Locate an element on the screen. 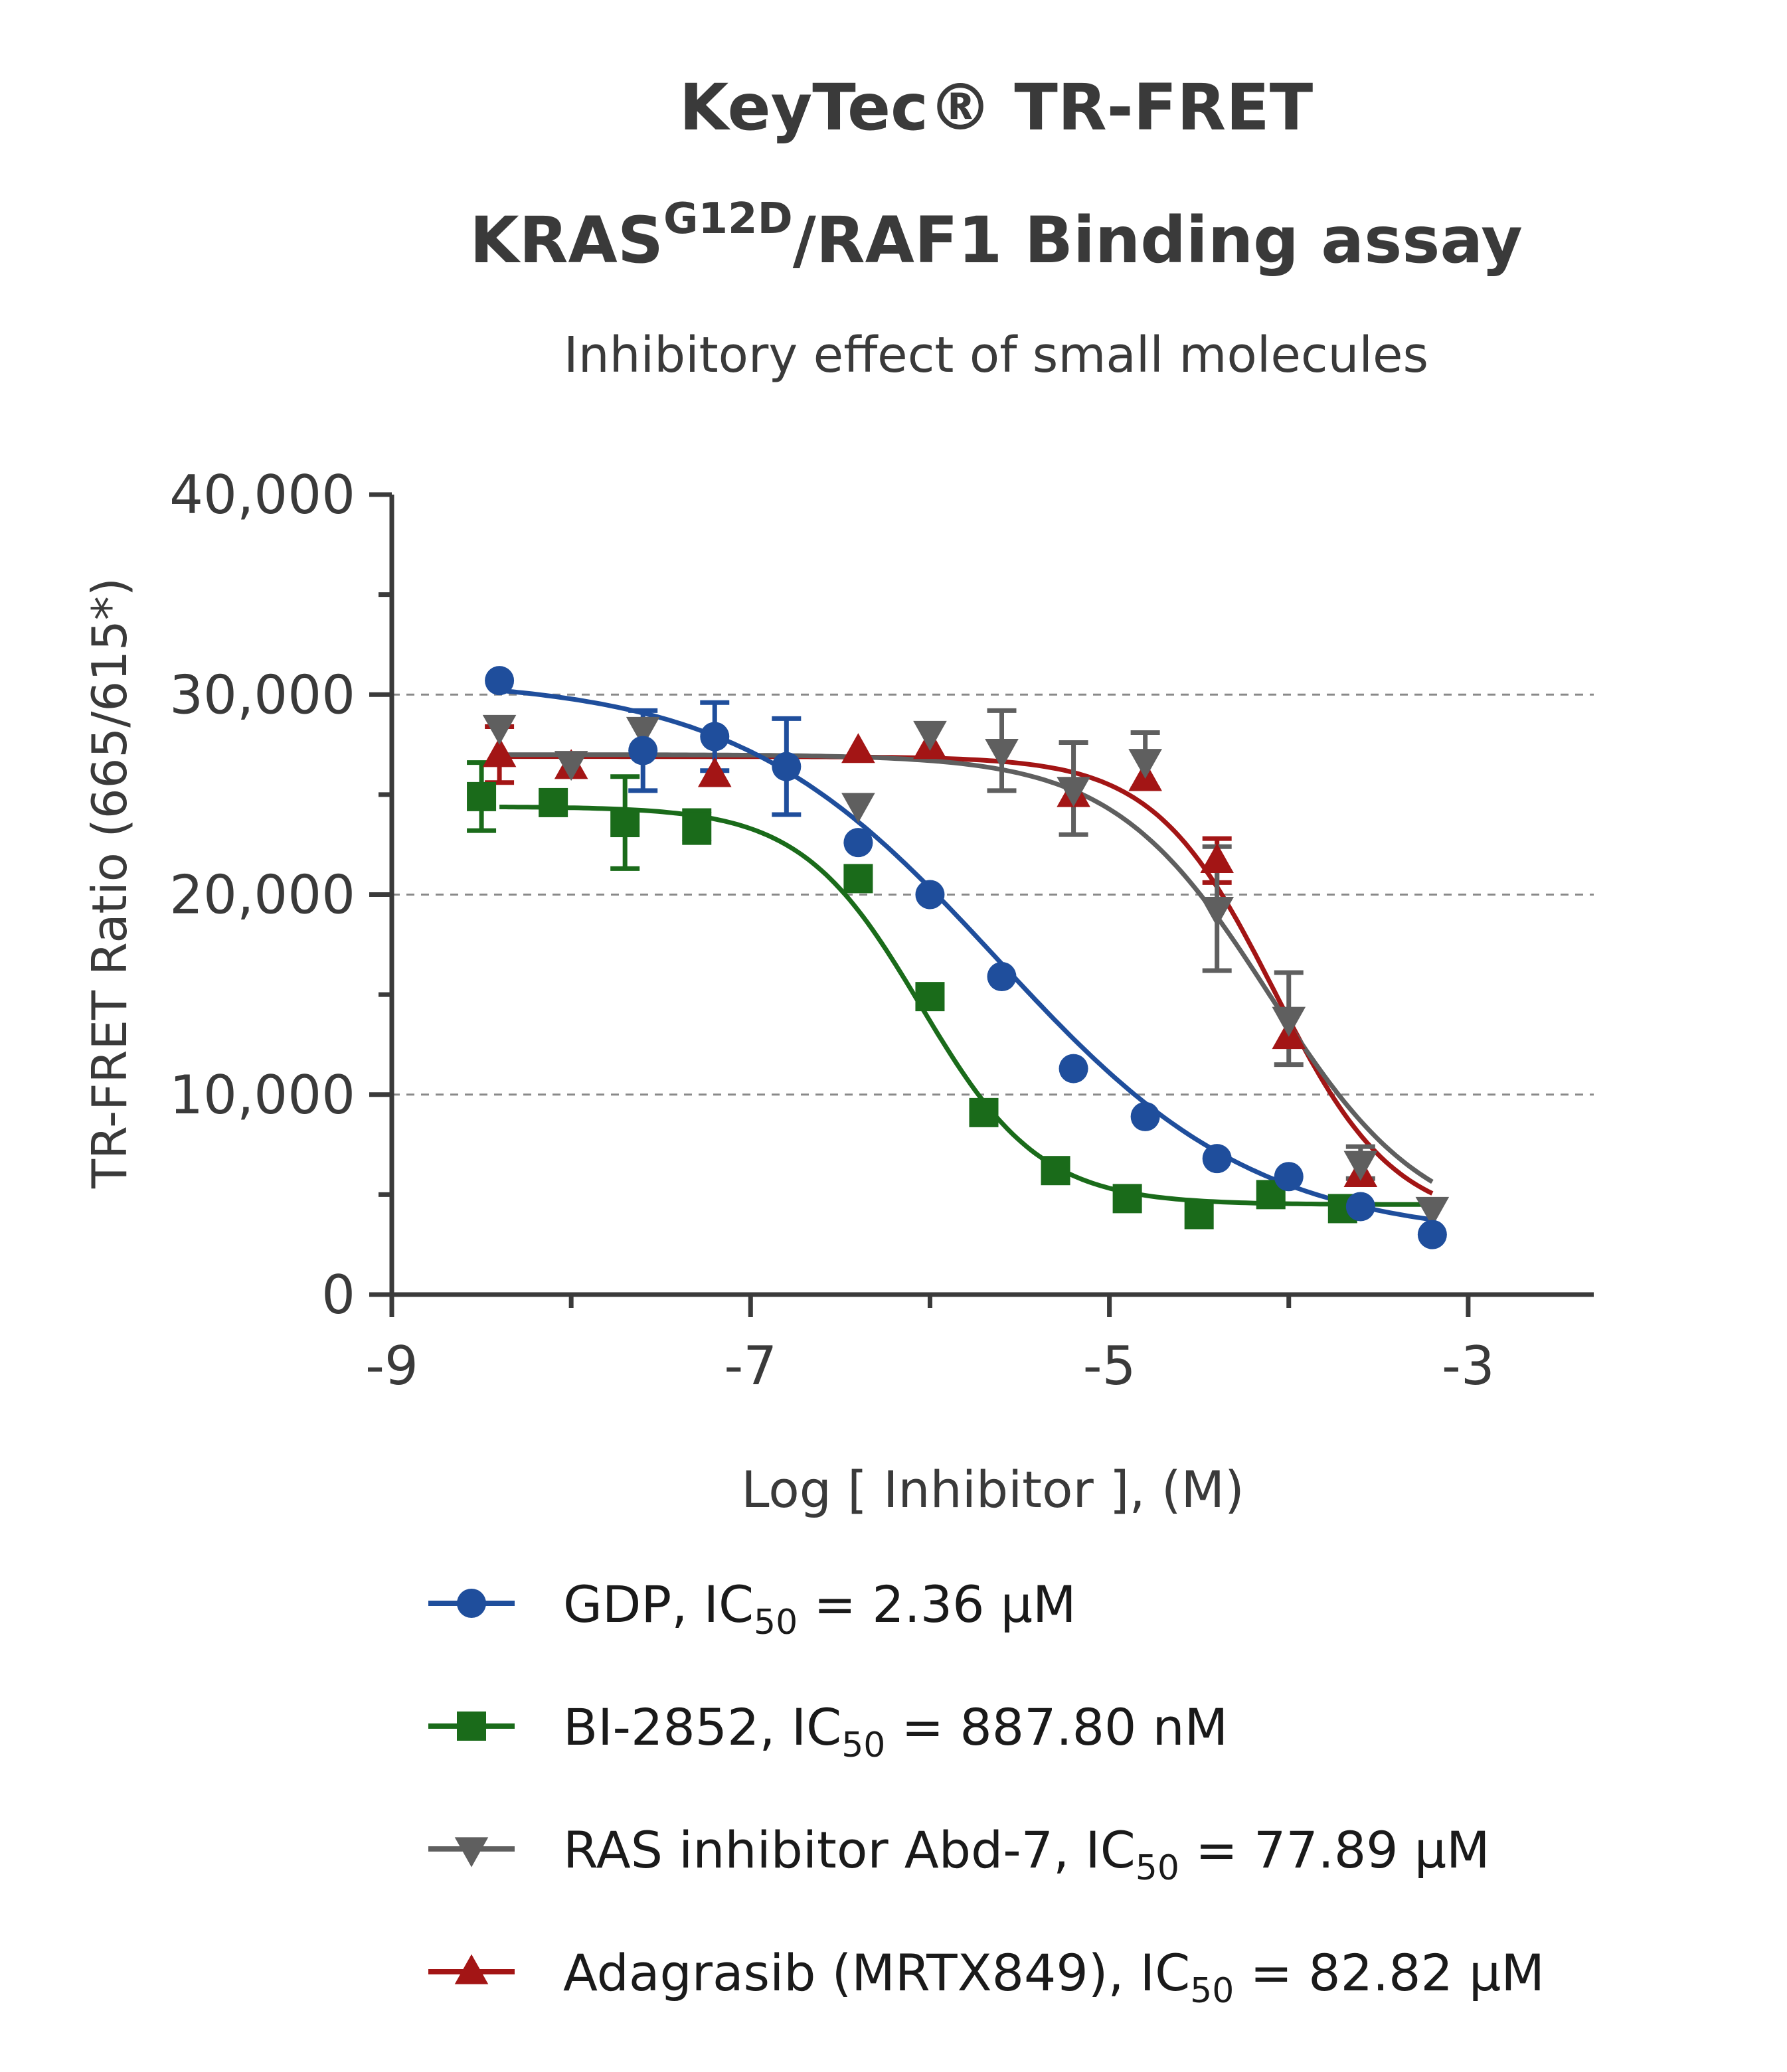  legend-entry: GDP, IC50 = 2.36 μM is located at coordinates (819, 1608).